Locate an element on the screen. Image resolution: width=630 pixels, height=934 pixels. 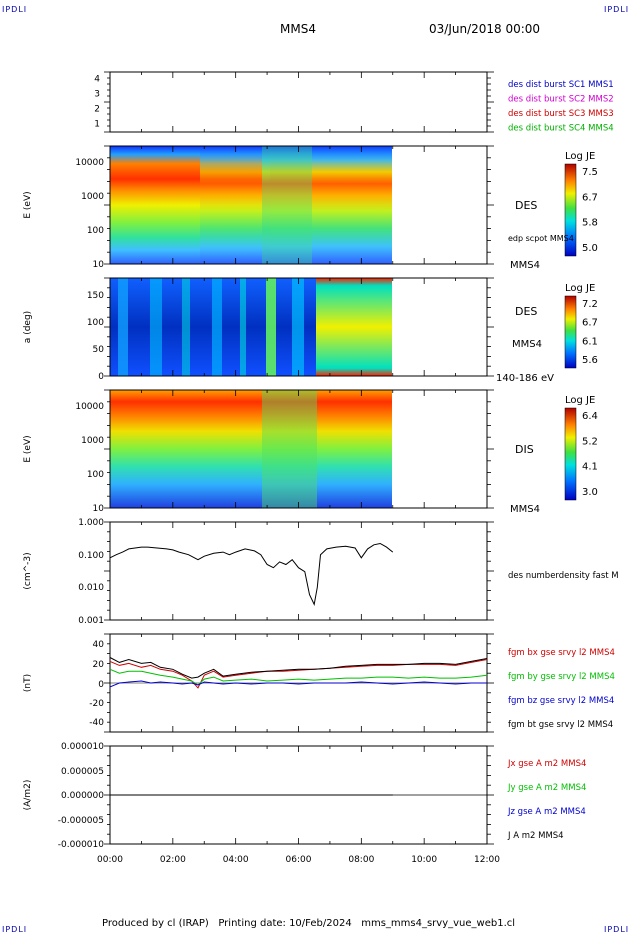
des-pitch-hot-region is located at coordinates (354, 327).